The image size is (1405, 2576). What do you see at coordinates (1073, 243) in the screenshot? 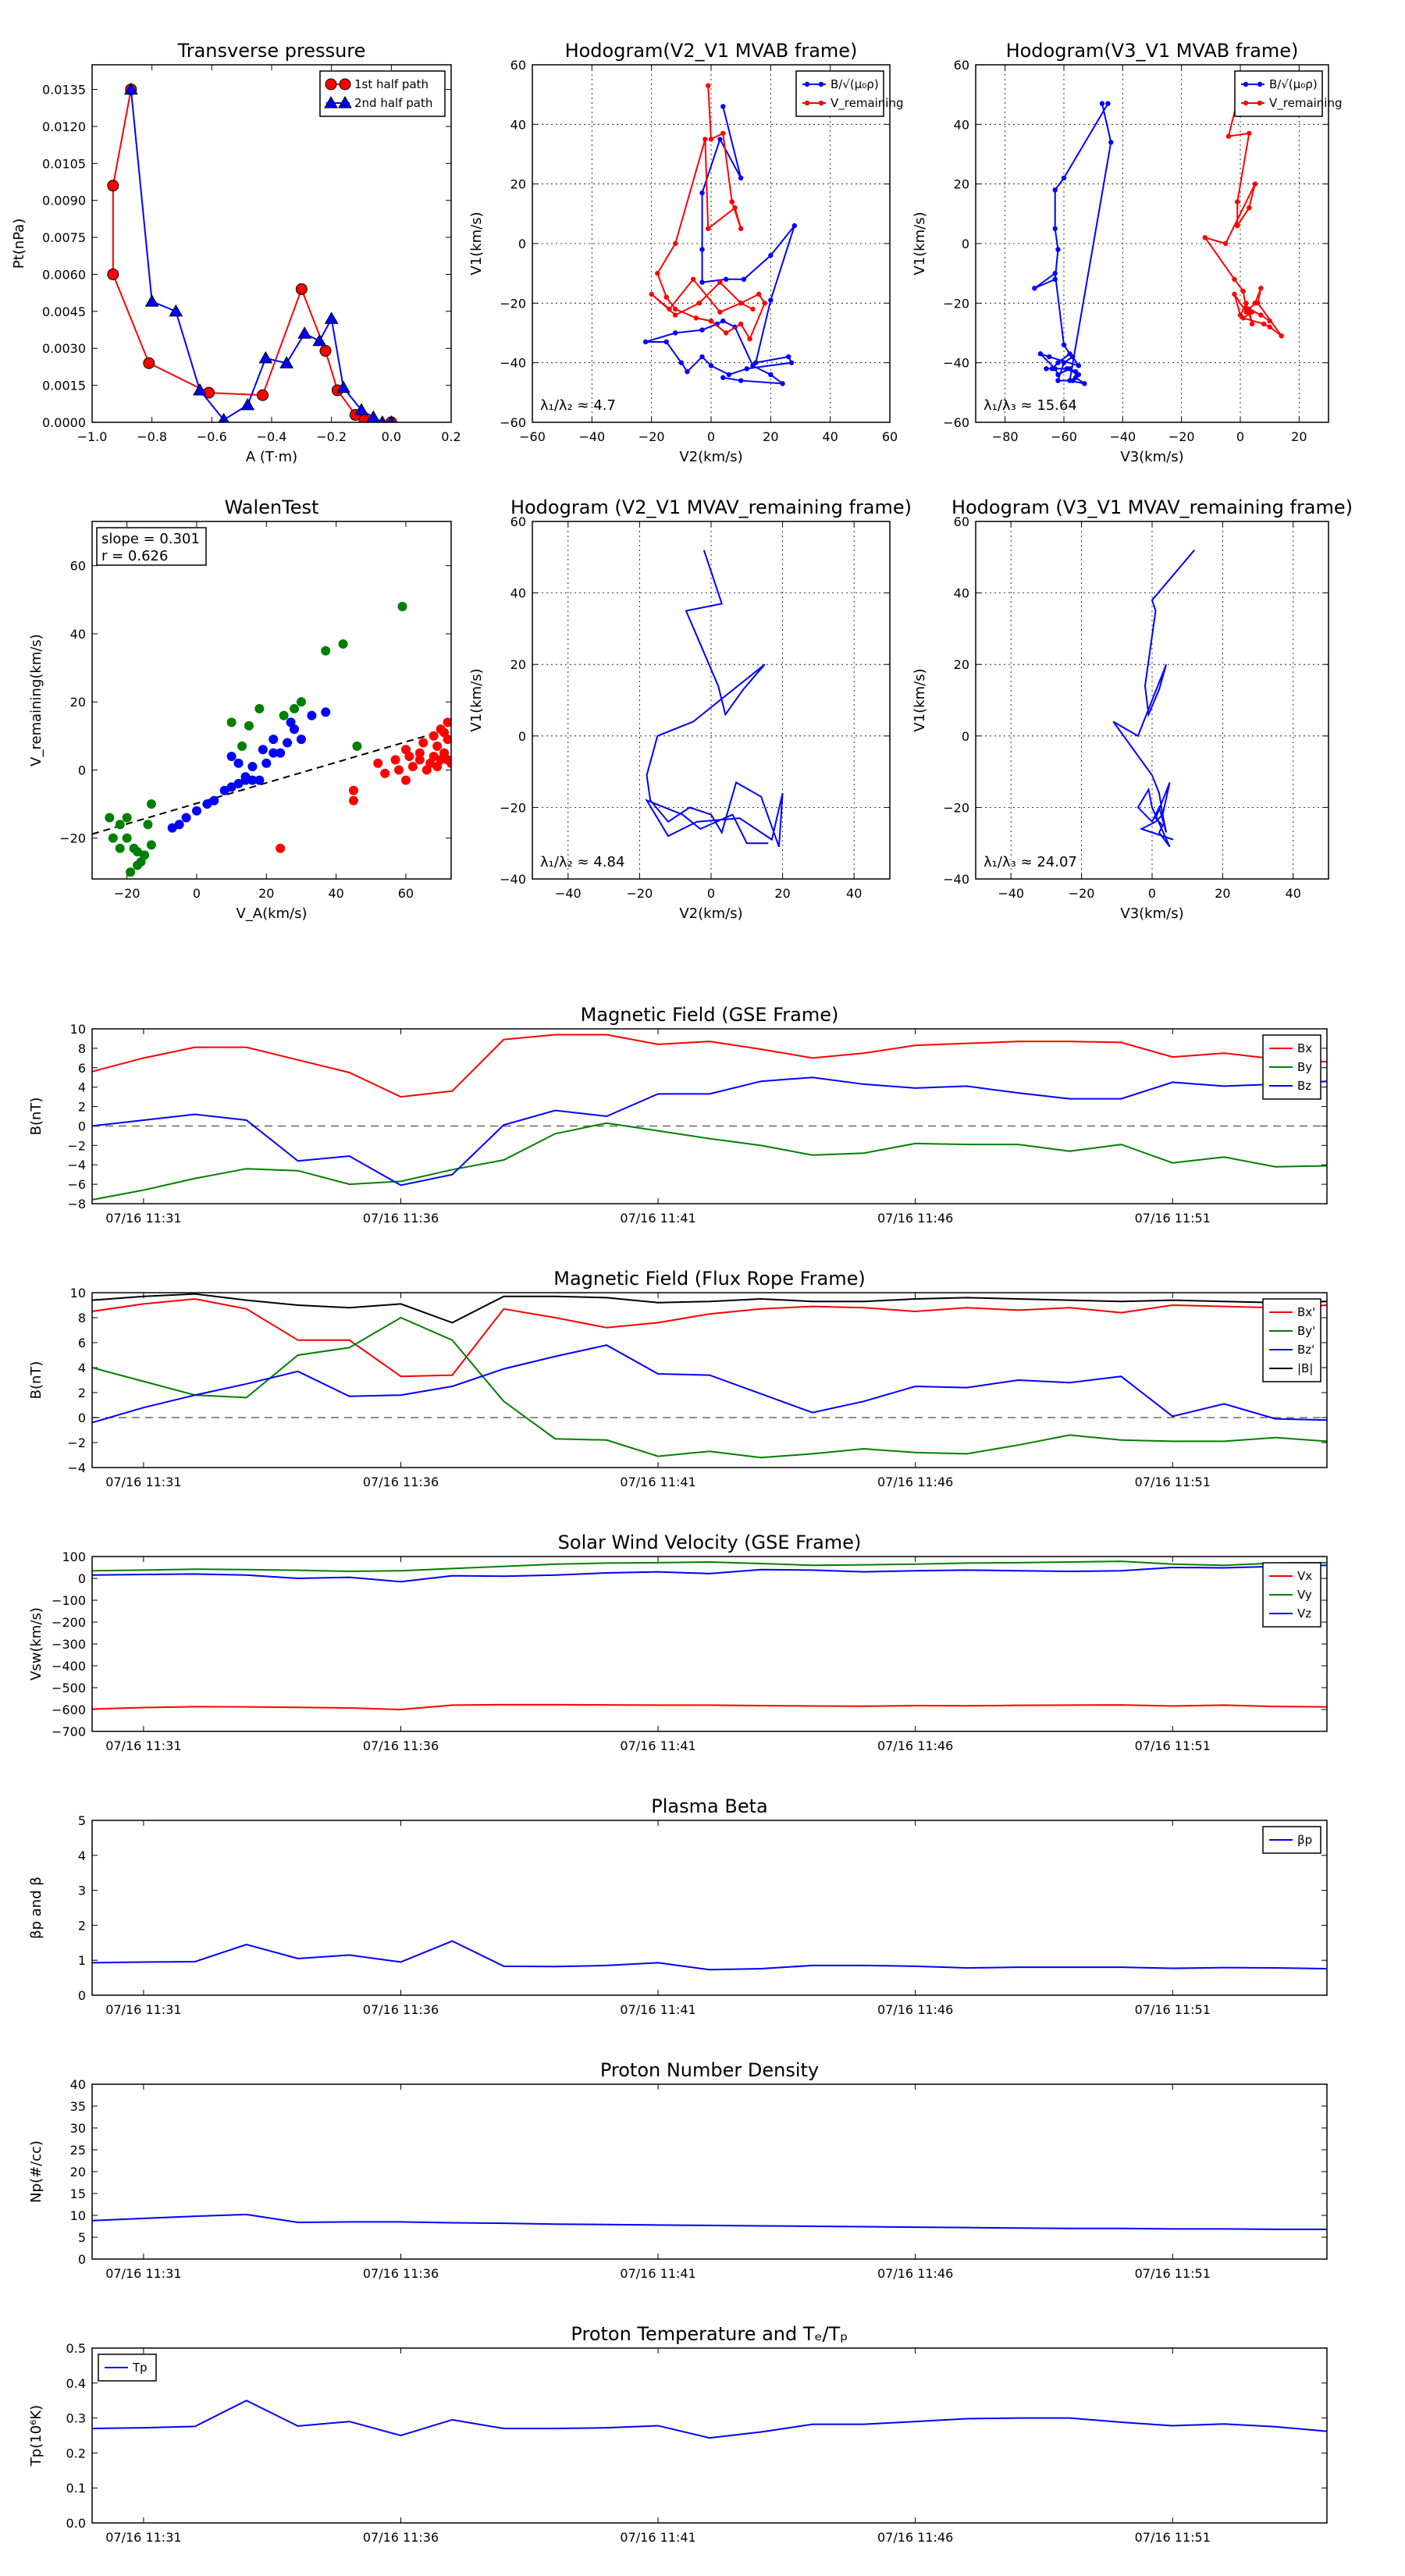
I see `series-b-` at bounding box center [1073, 243].